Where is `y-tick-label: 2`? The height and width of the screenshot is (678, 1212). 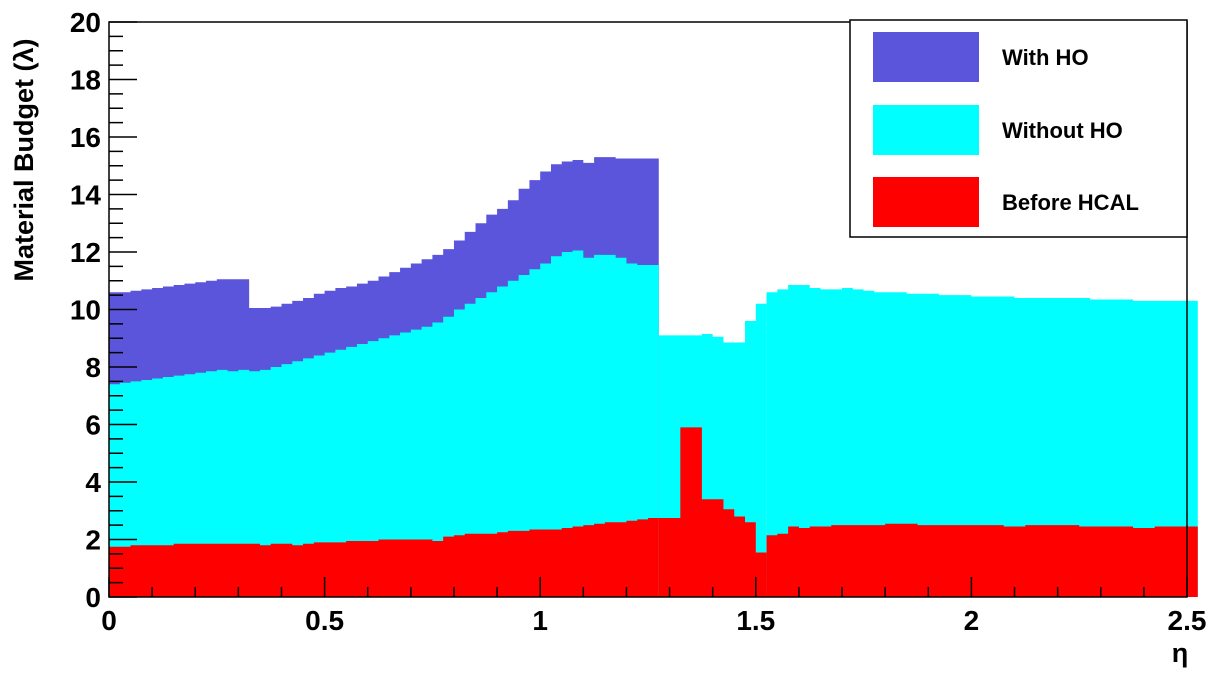 y-tick-label: 2 is located at coordinates (93, 540).